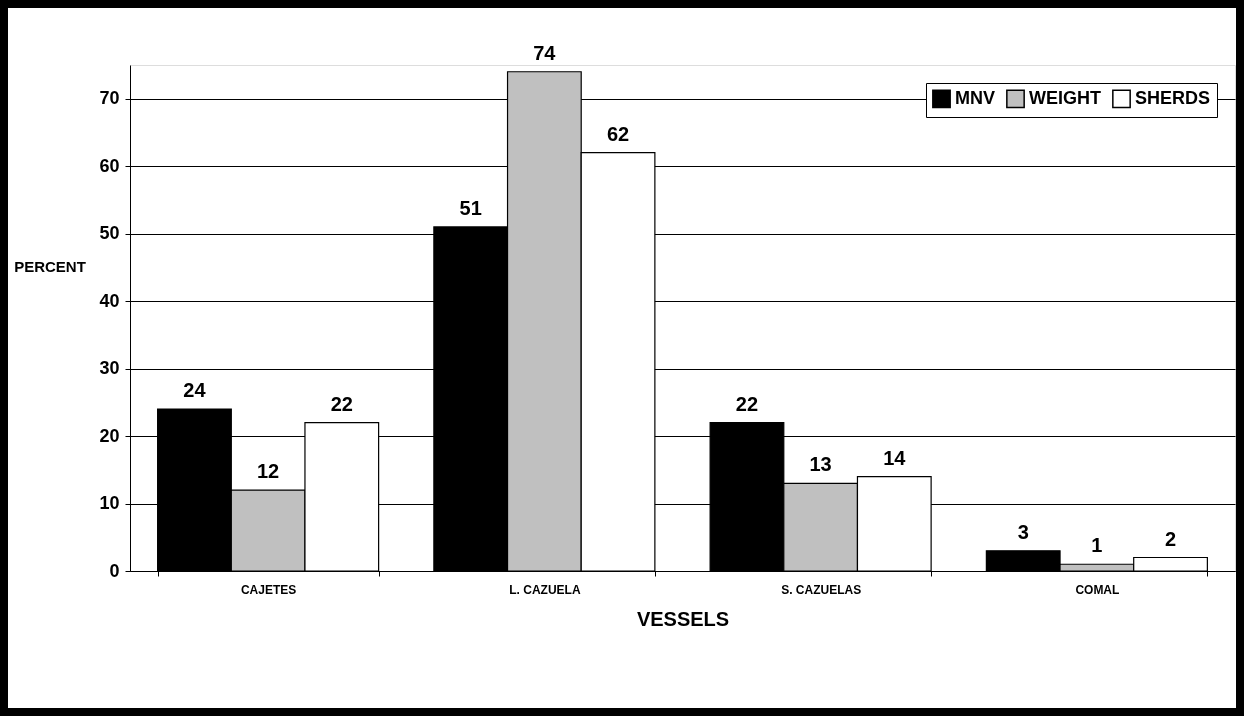  Describe the element at coordinates (109, 300) in the screenshot. I see `y-tick-label: 40` at that location.